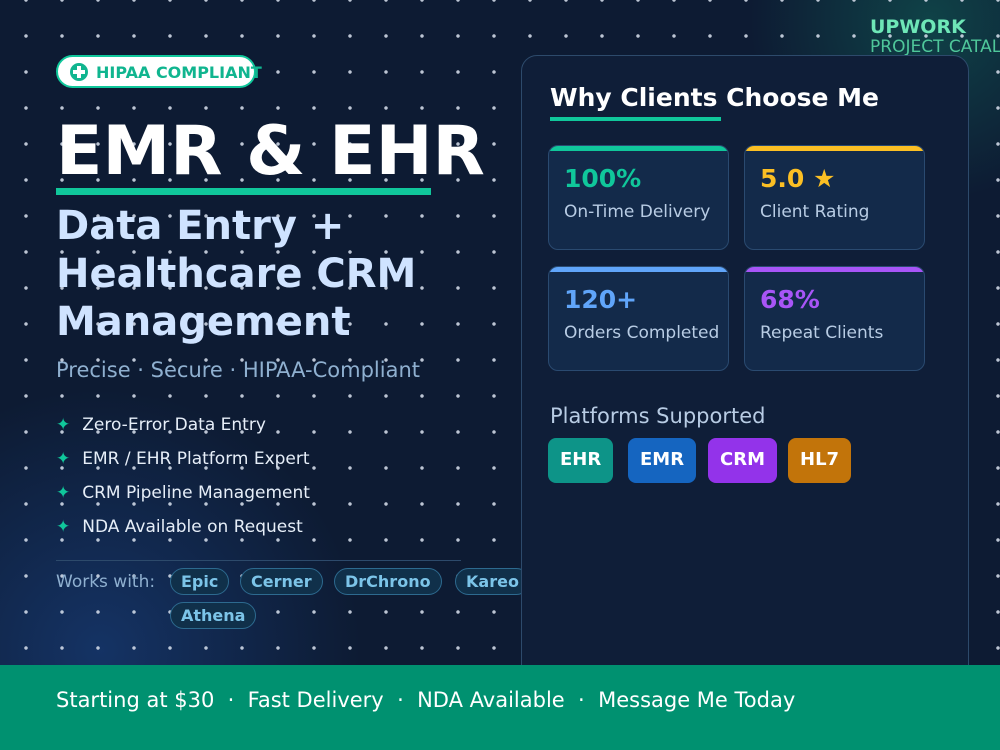  What do you see at coordinates (236, 274) in the screenshot?
I see `subtitle: Healthcare CRM` at bounding box center [236, 274].